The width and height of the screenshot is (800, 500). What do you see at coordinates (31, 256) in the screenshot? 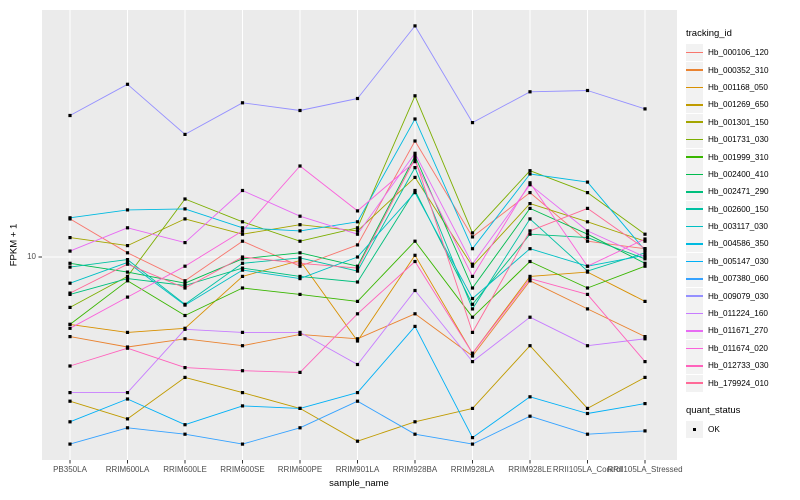
I see `y-tick-label: 10` at bounding box center [31, 256].